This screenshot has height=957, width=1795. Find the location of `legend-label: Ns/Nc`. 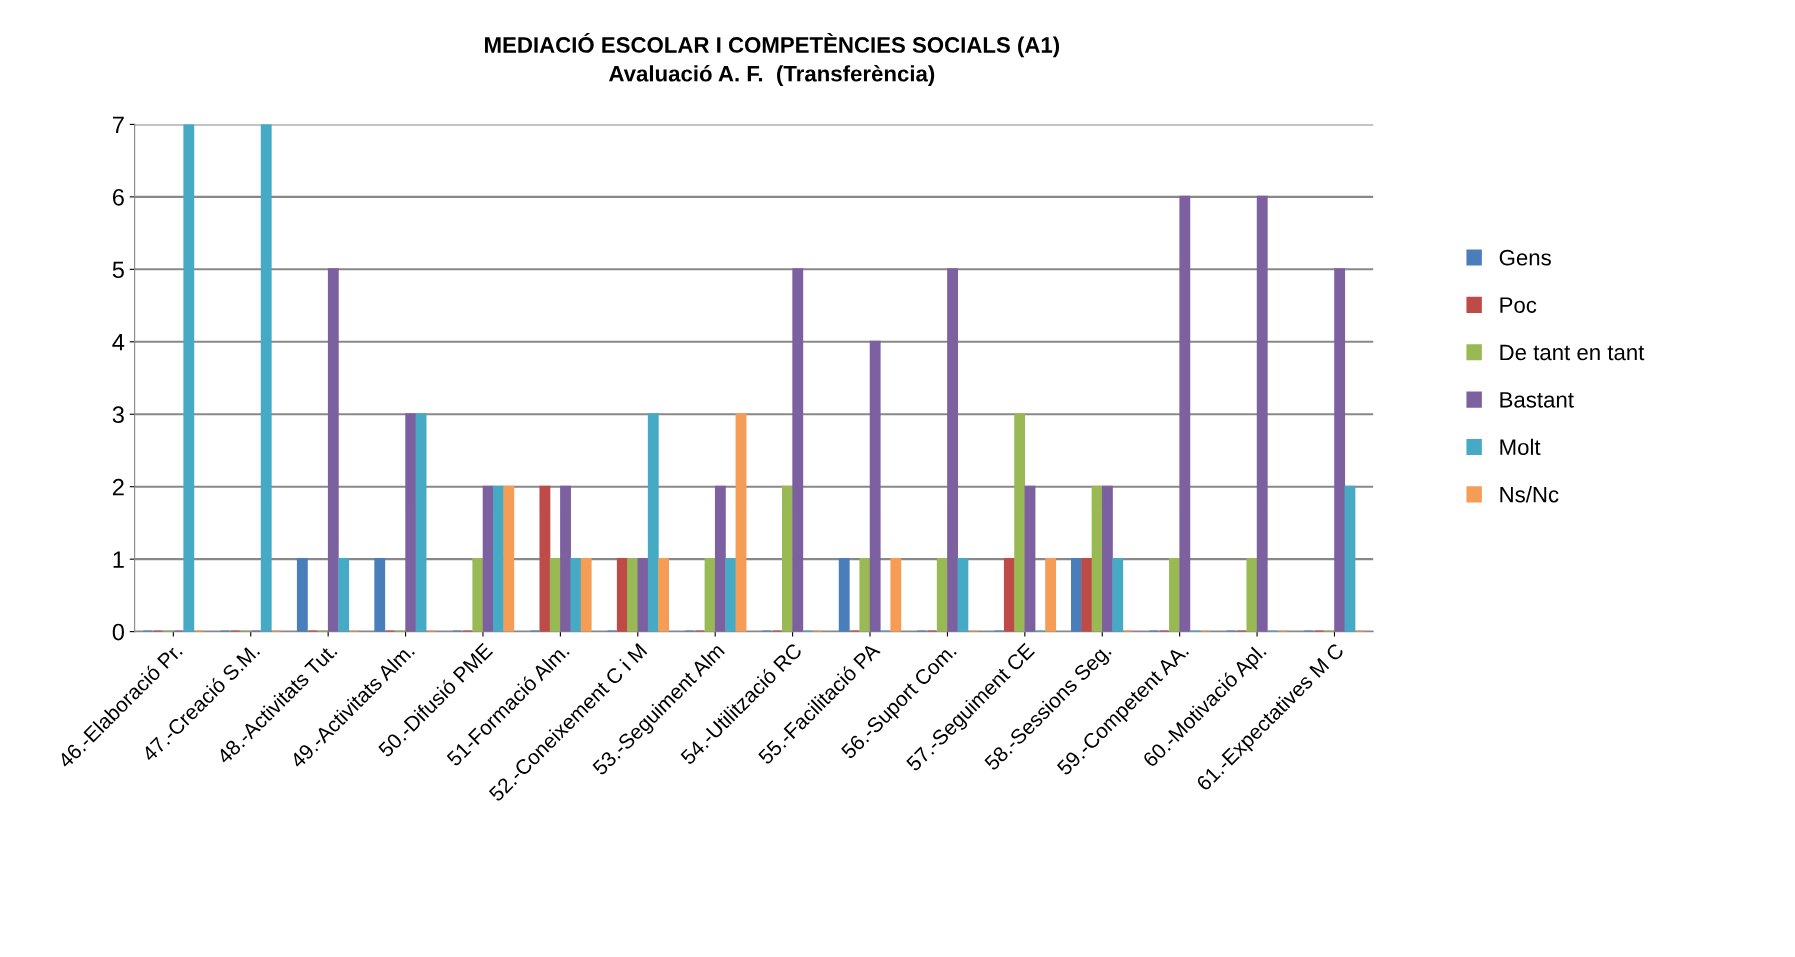

legend-label: Ns/Nc is located at coordinates (1529, 494).